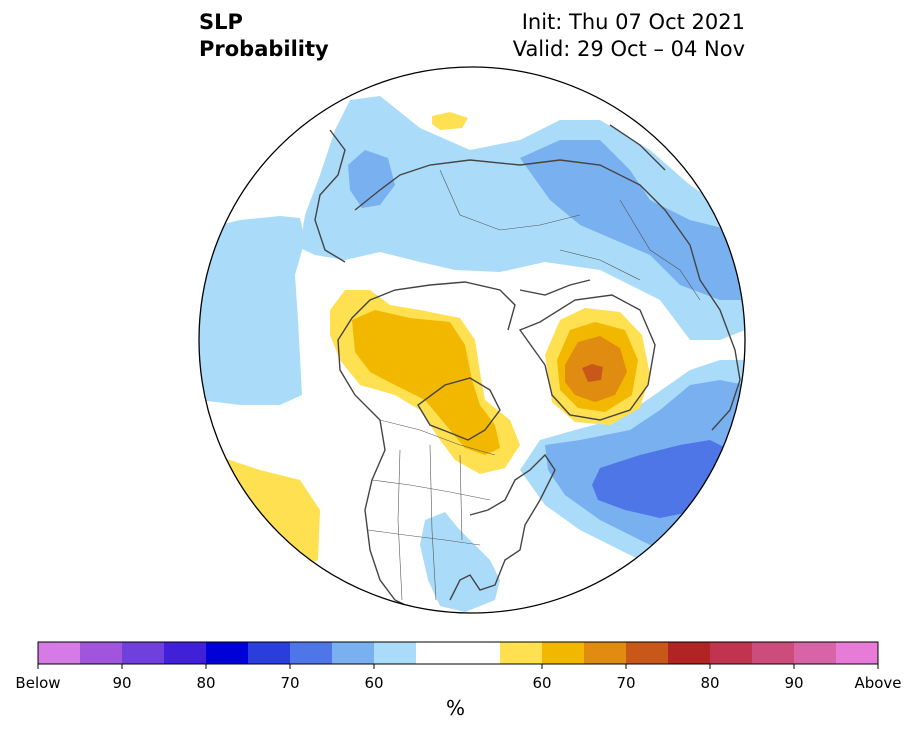 The height and width of the screenshot is (732, 915). Describe the element at coordinates (264, 49) in the screenshot. I see `product-label: Probability` at that location.